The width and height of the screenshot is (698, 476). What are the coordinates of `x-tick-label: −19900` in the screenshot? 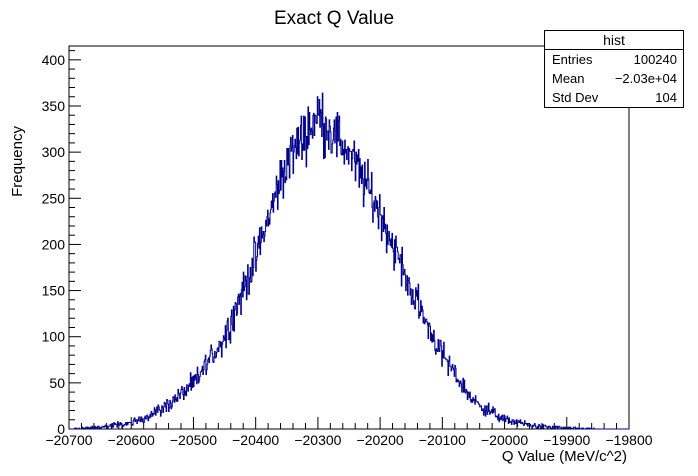 It's located at (566, 440).